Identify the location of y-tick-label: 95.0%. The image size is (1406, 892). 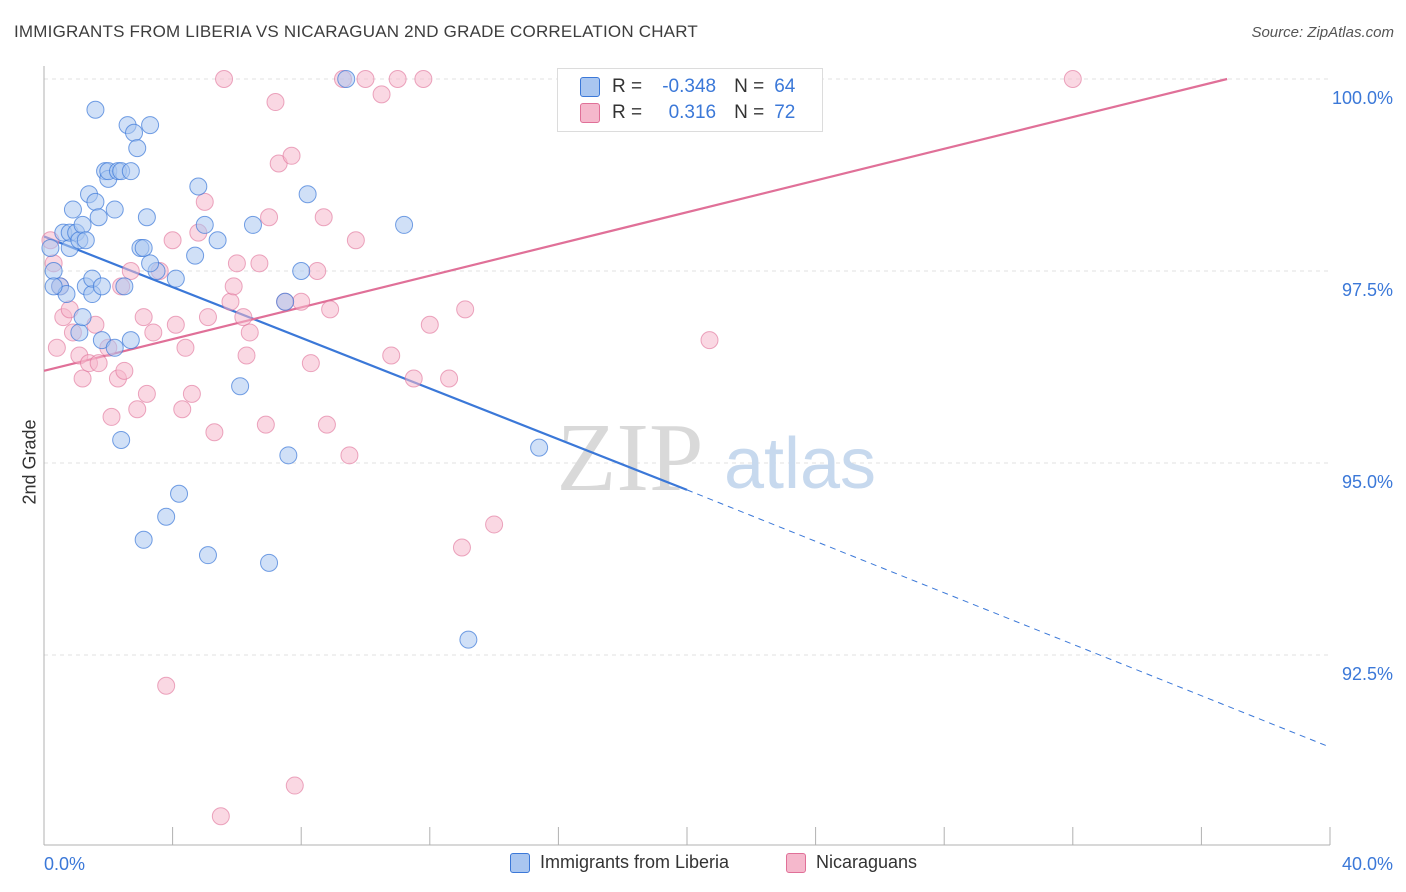
(1367, 482).